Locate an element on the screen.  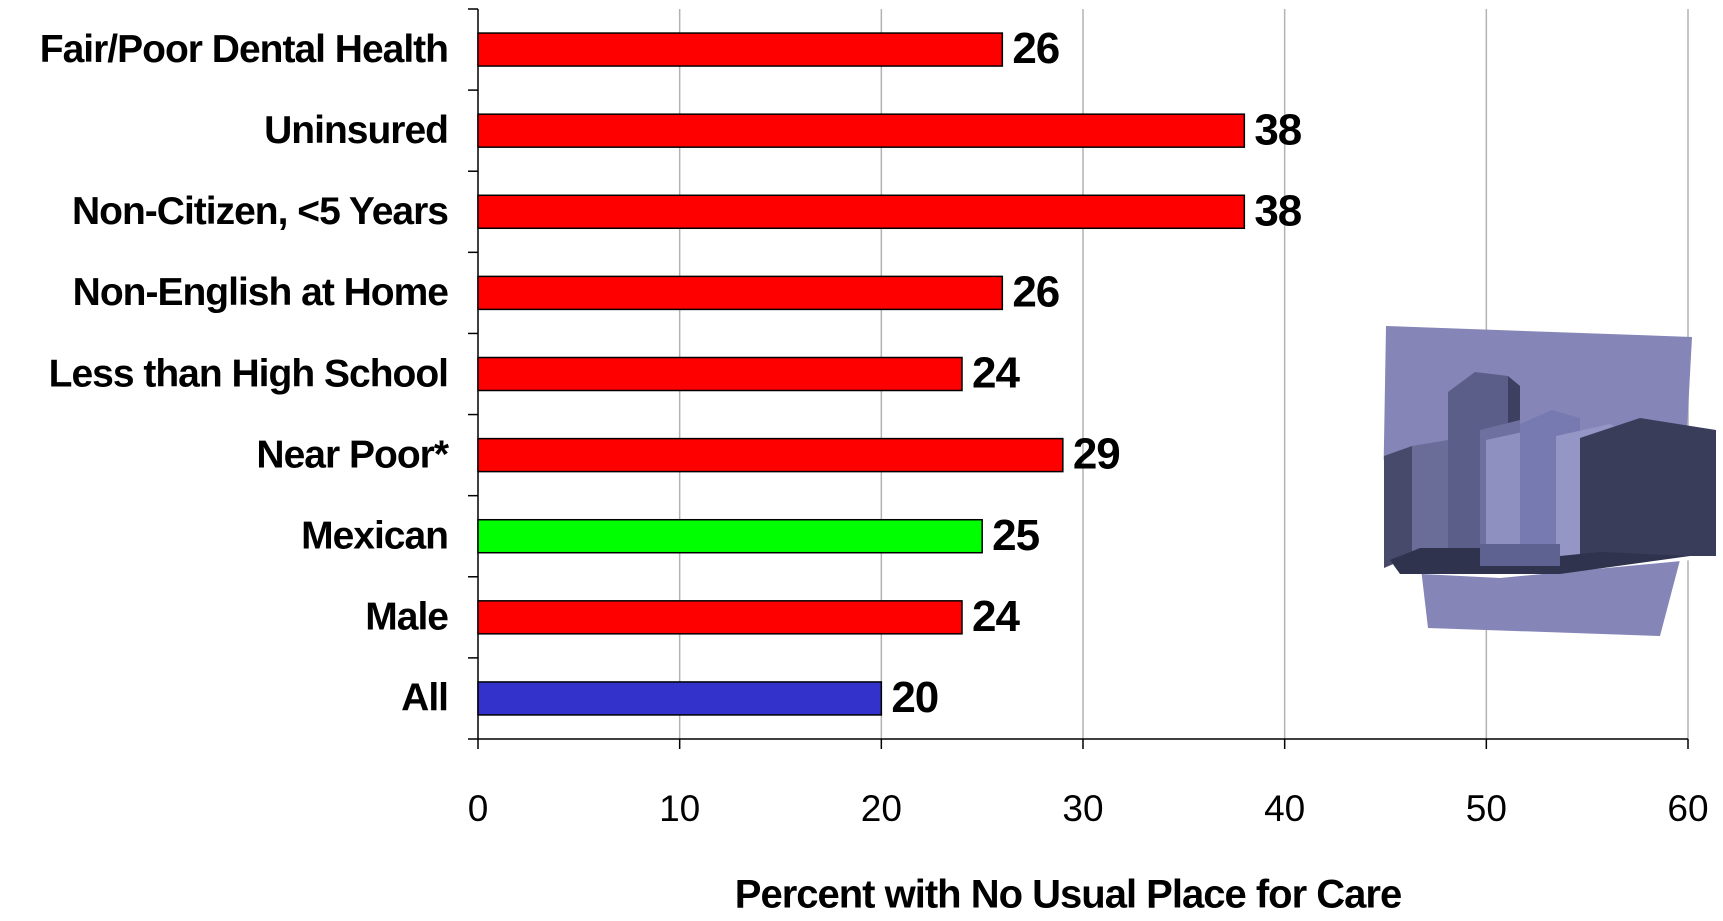
y-tick-label: All is located at coordinates (424, 698).